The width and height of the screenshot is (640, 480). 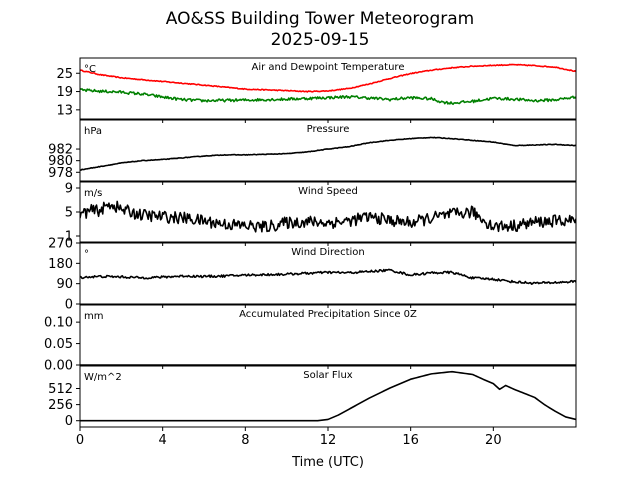 I want to click on panel-1: 13 19 25 Air and Dewpoint Temperature °C, so click(x=316, y=90).